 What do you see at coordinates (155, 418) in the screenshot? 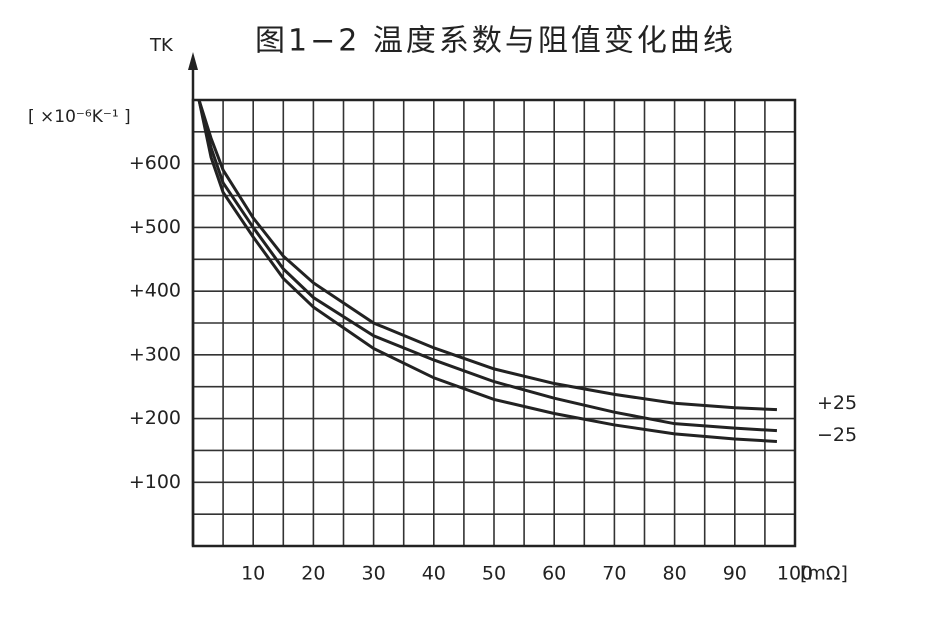
I see `y-tick-label: +200` at bounding box center [155, 418].